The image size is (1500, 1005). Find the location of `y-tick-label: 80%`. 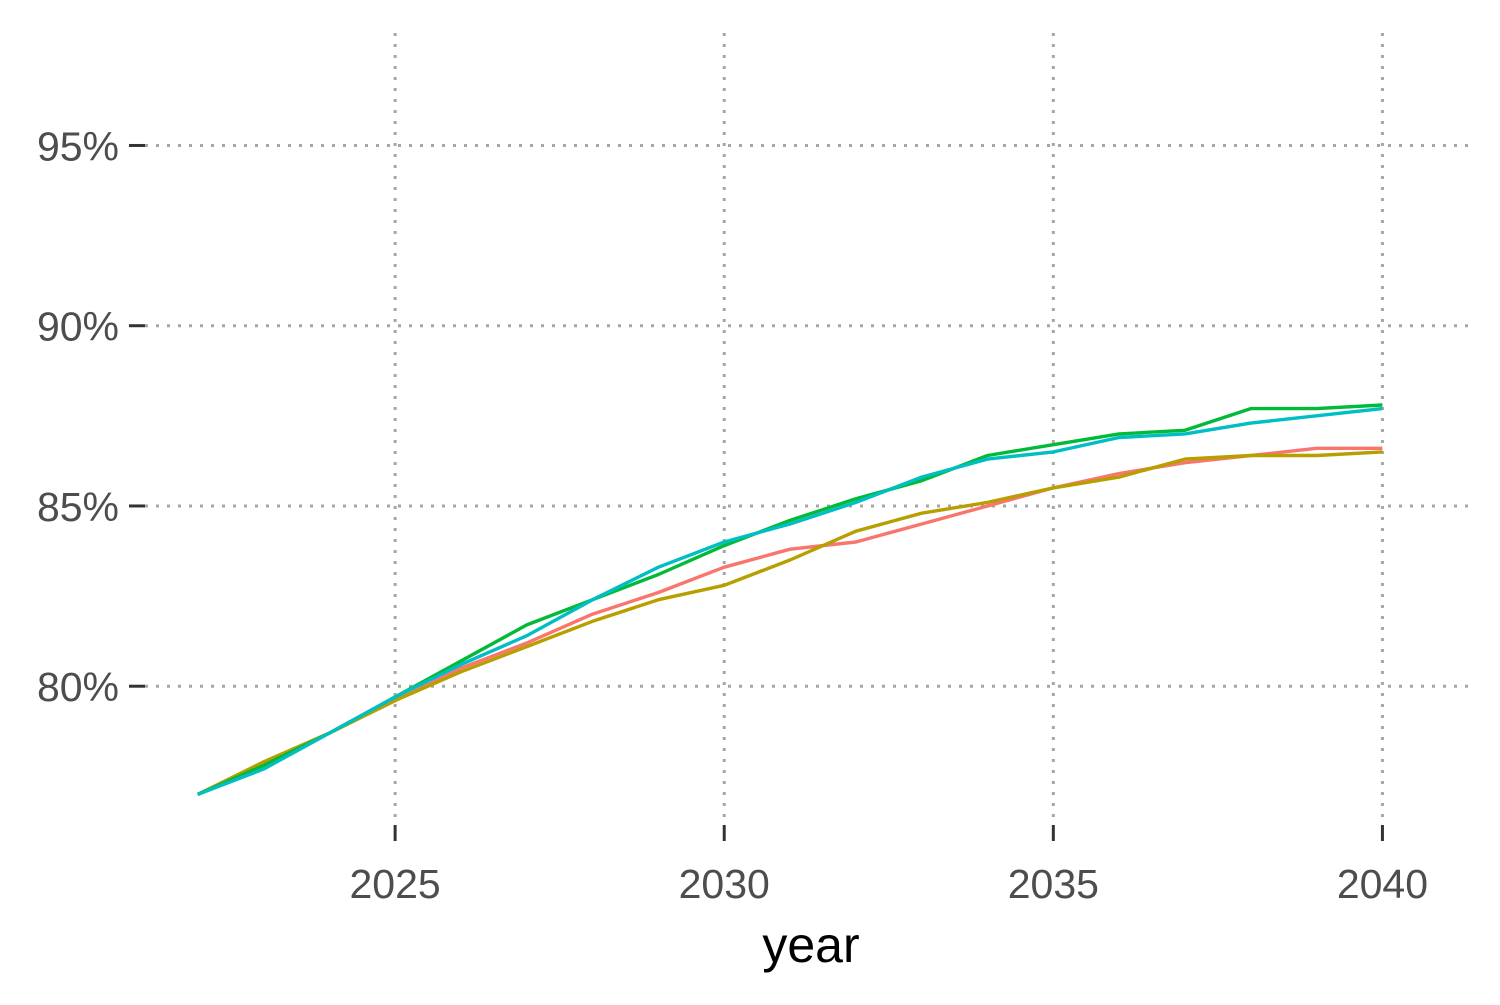

y-tick-label: 80% is located at coordinates (78, 687).